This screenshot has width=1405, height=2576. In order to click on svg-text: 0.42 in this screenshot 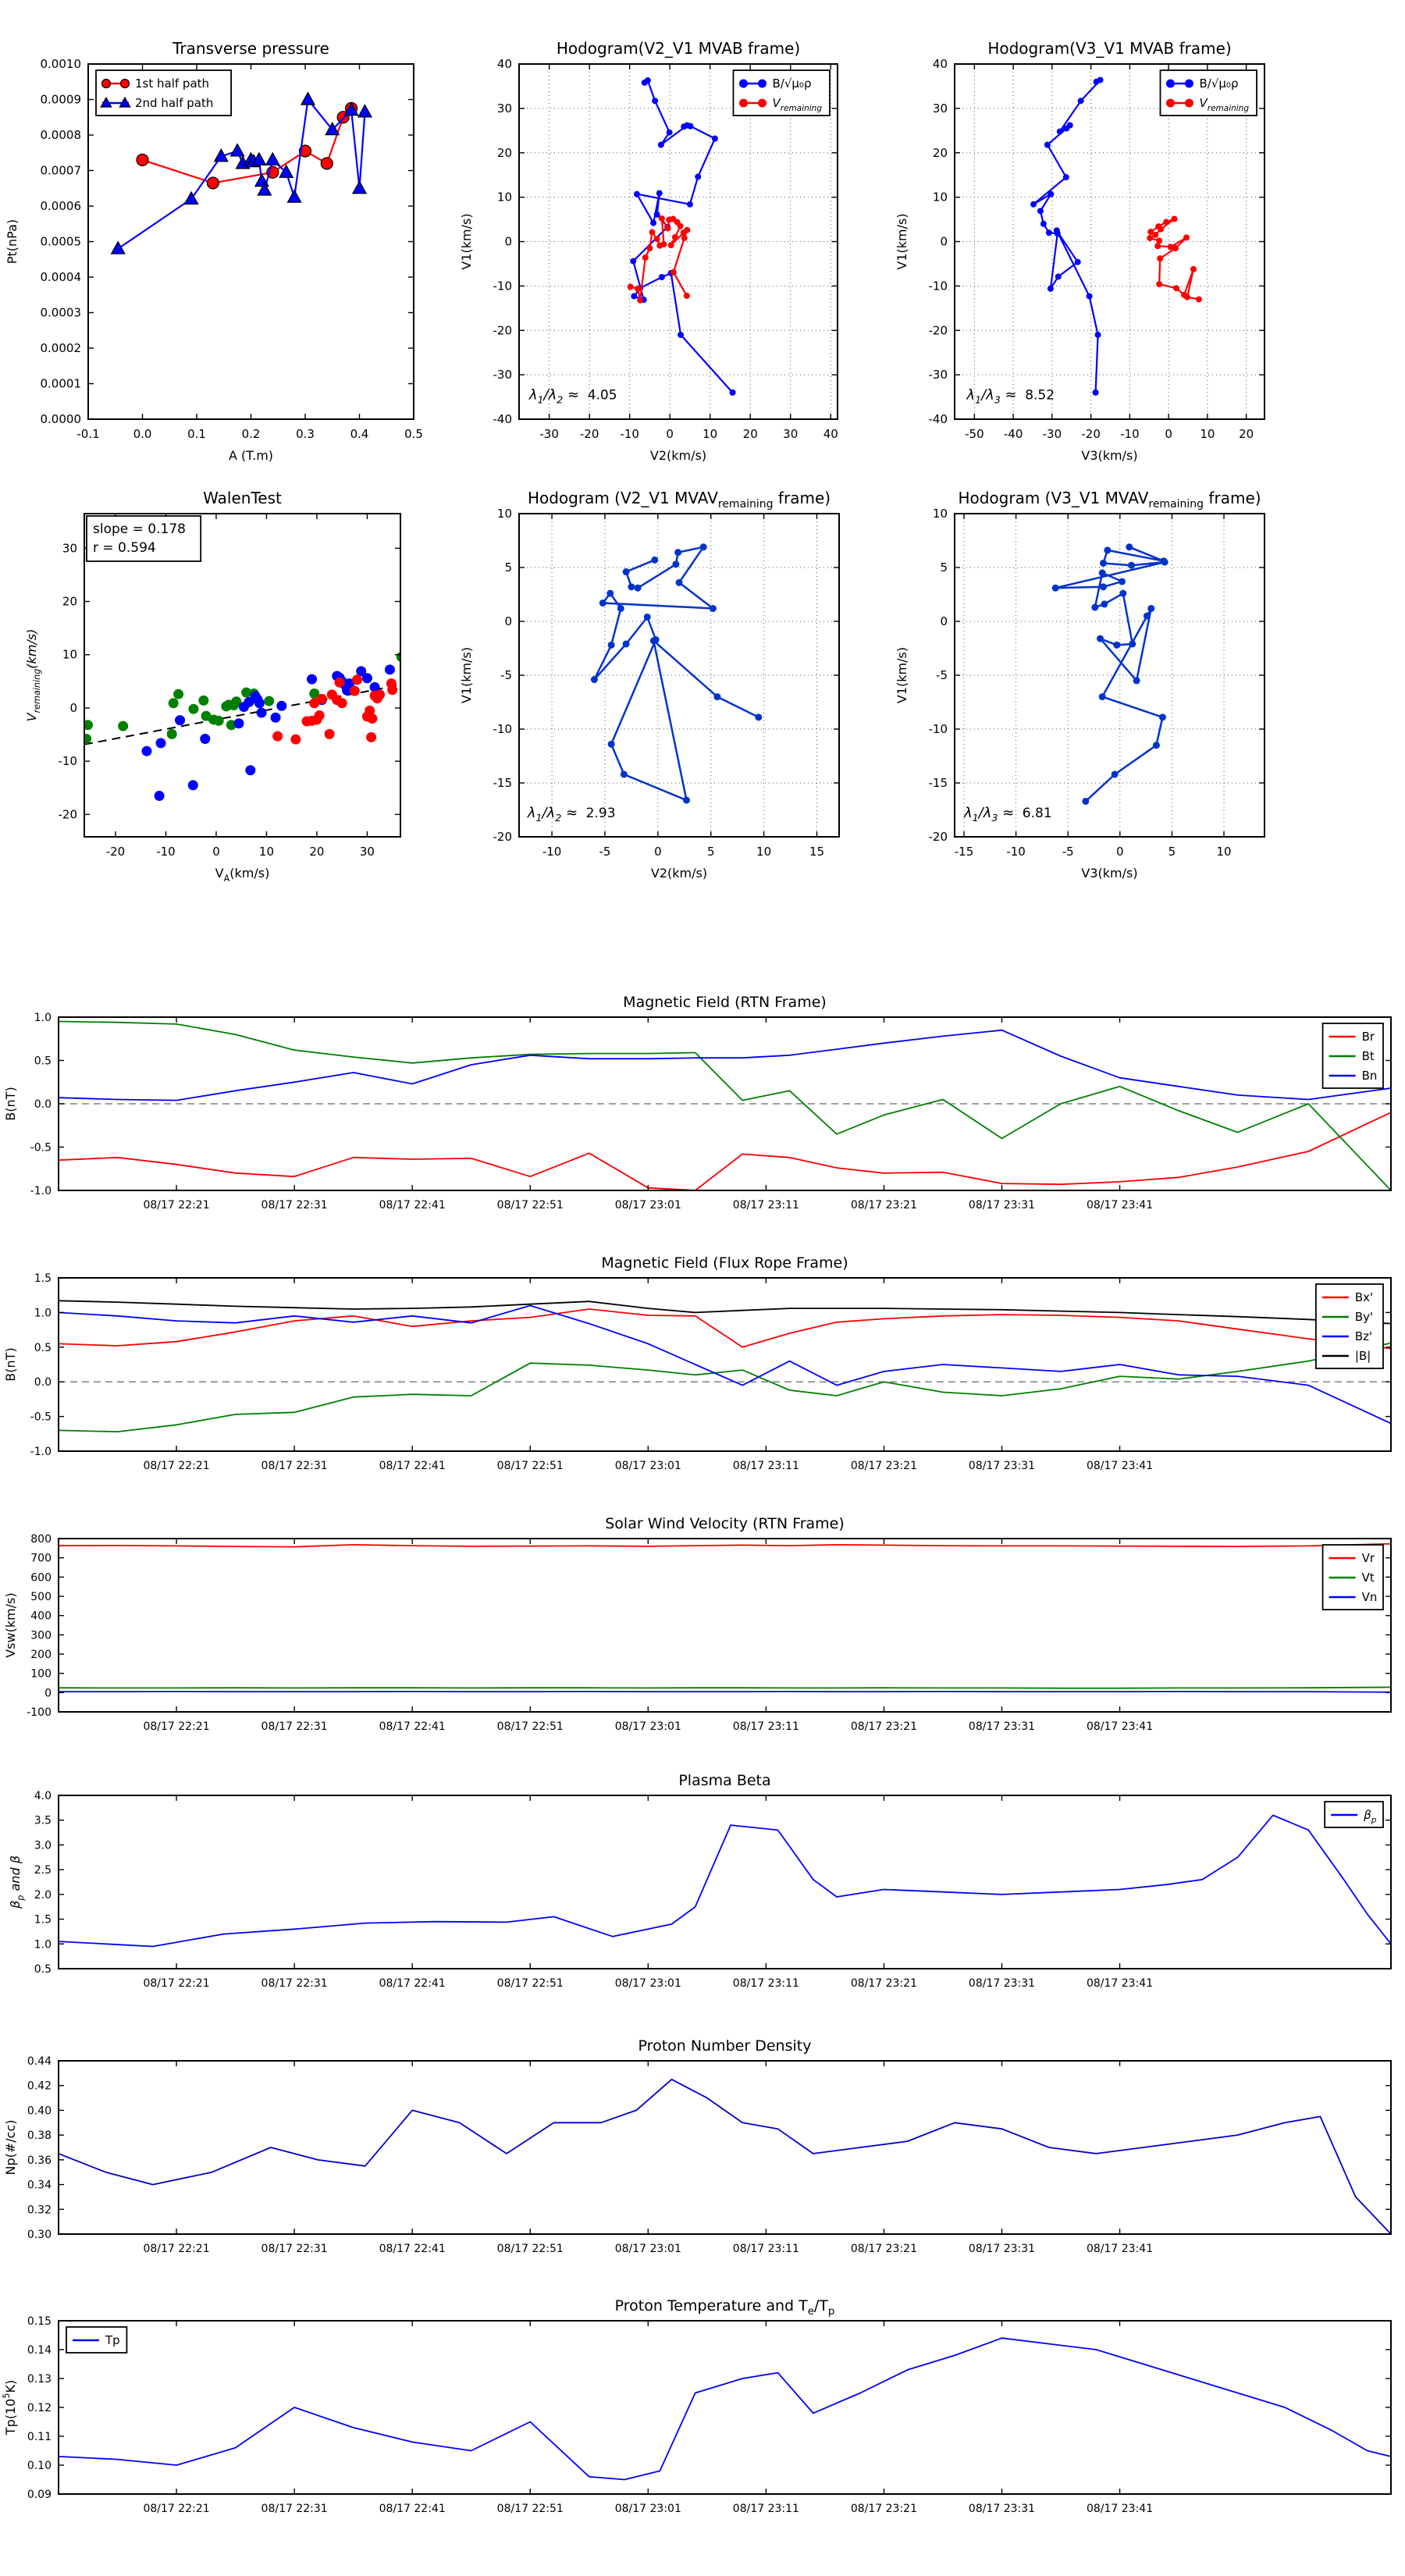, I will do `click(40, 2086)`.